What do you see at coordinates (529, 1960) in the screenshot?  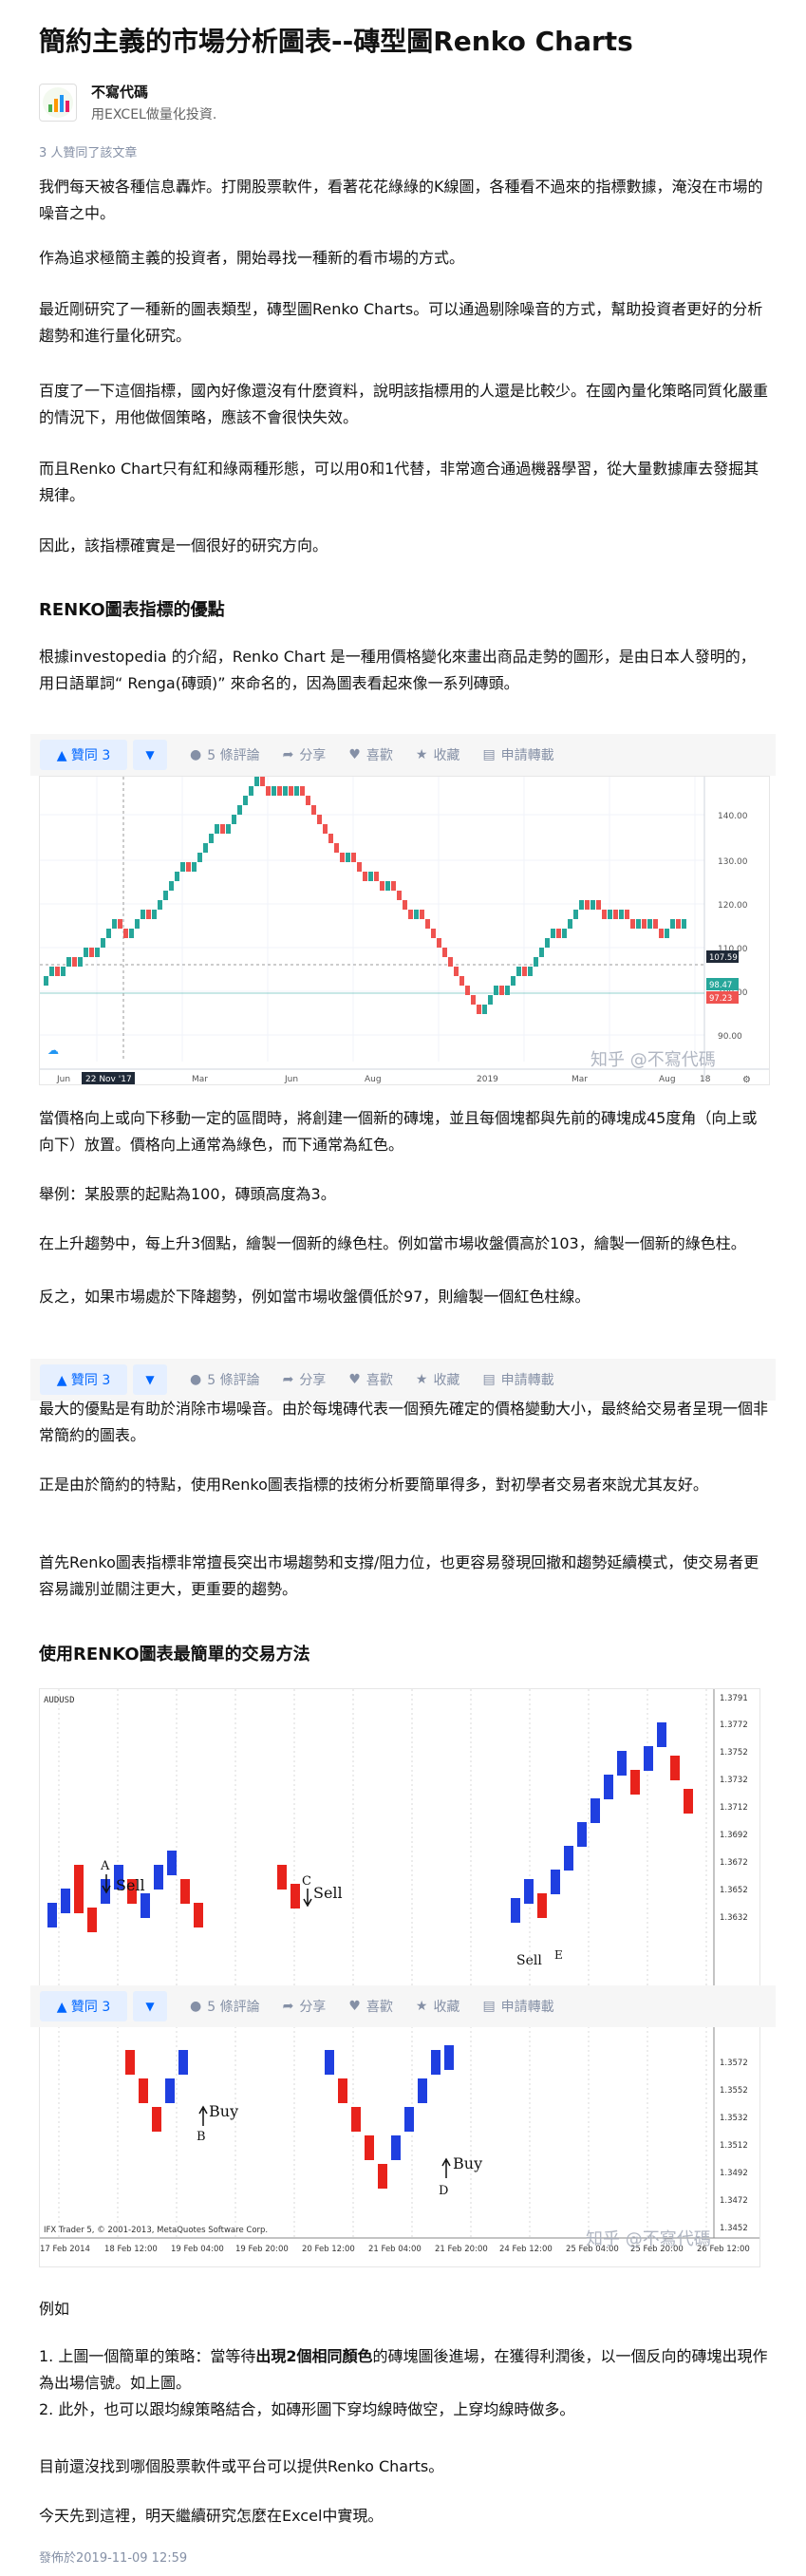 I see `sell-label: Sell` at bounding box center [529, 1960].